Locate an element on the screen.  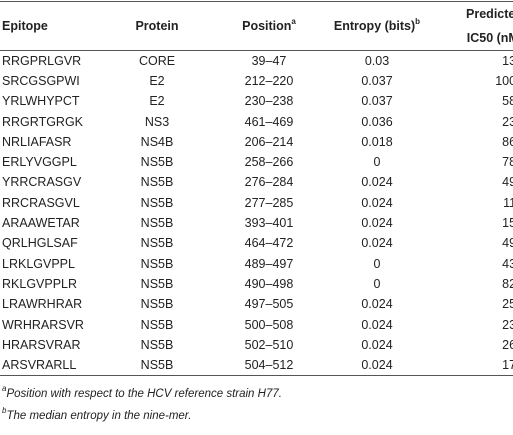
table-cell: 464–472 is located at coordinates (269, 243).